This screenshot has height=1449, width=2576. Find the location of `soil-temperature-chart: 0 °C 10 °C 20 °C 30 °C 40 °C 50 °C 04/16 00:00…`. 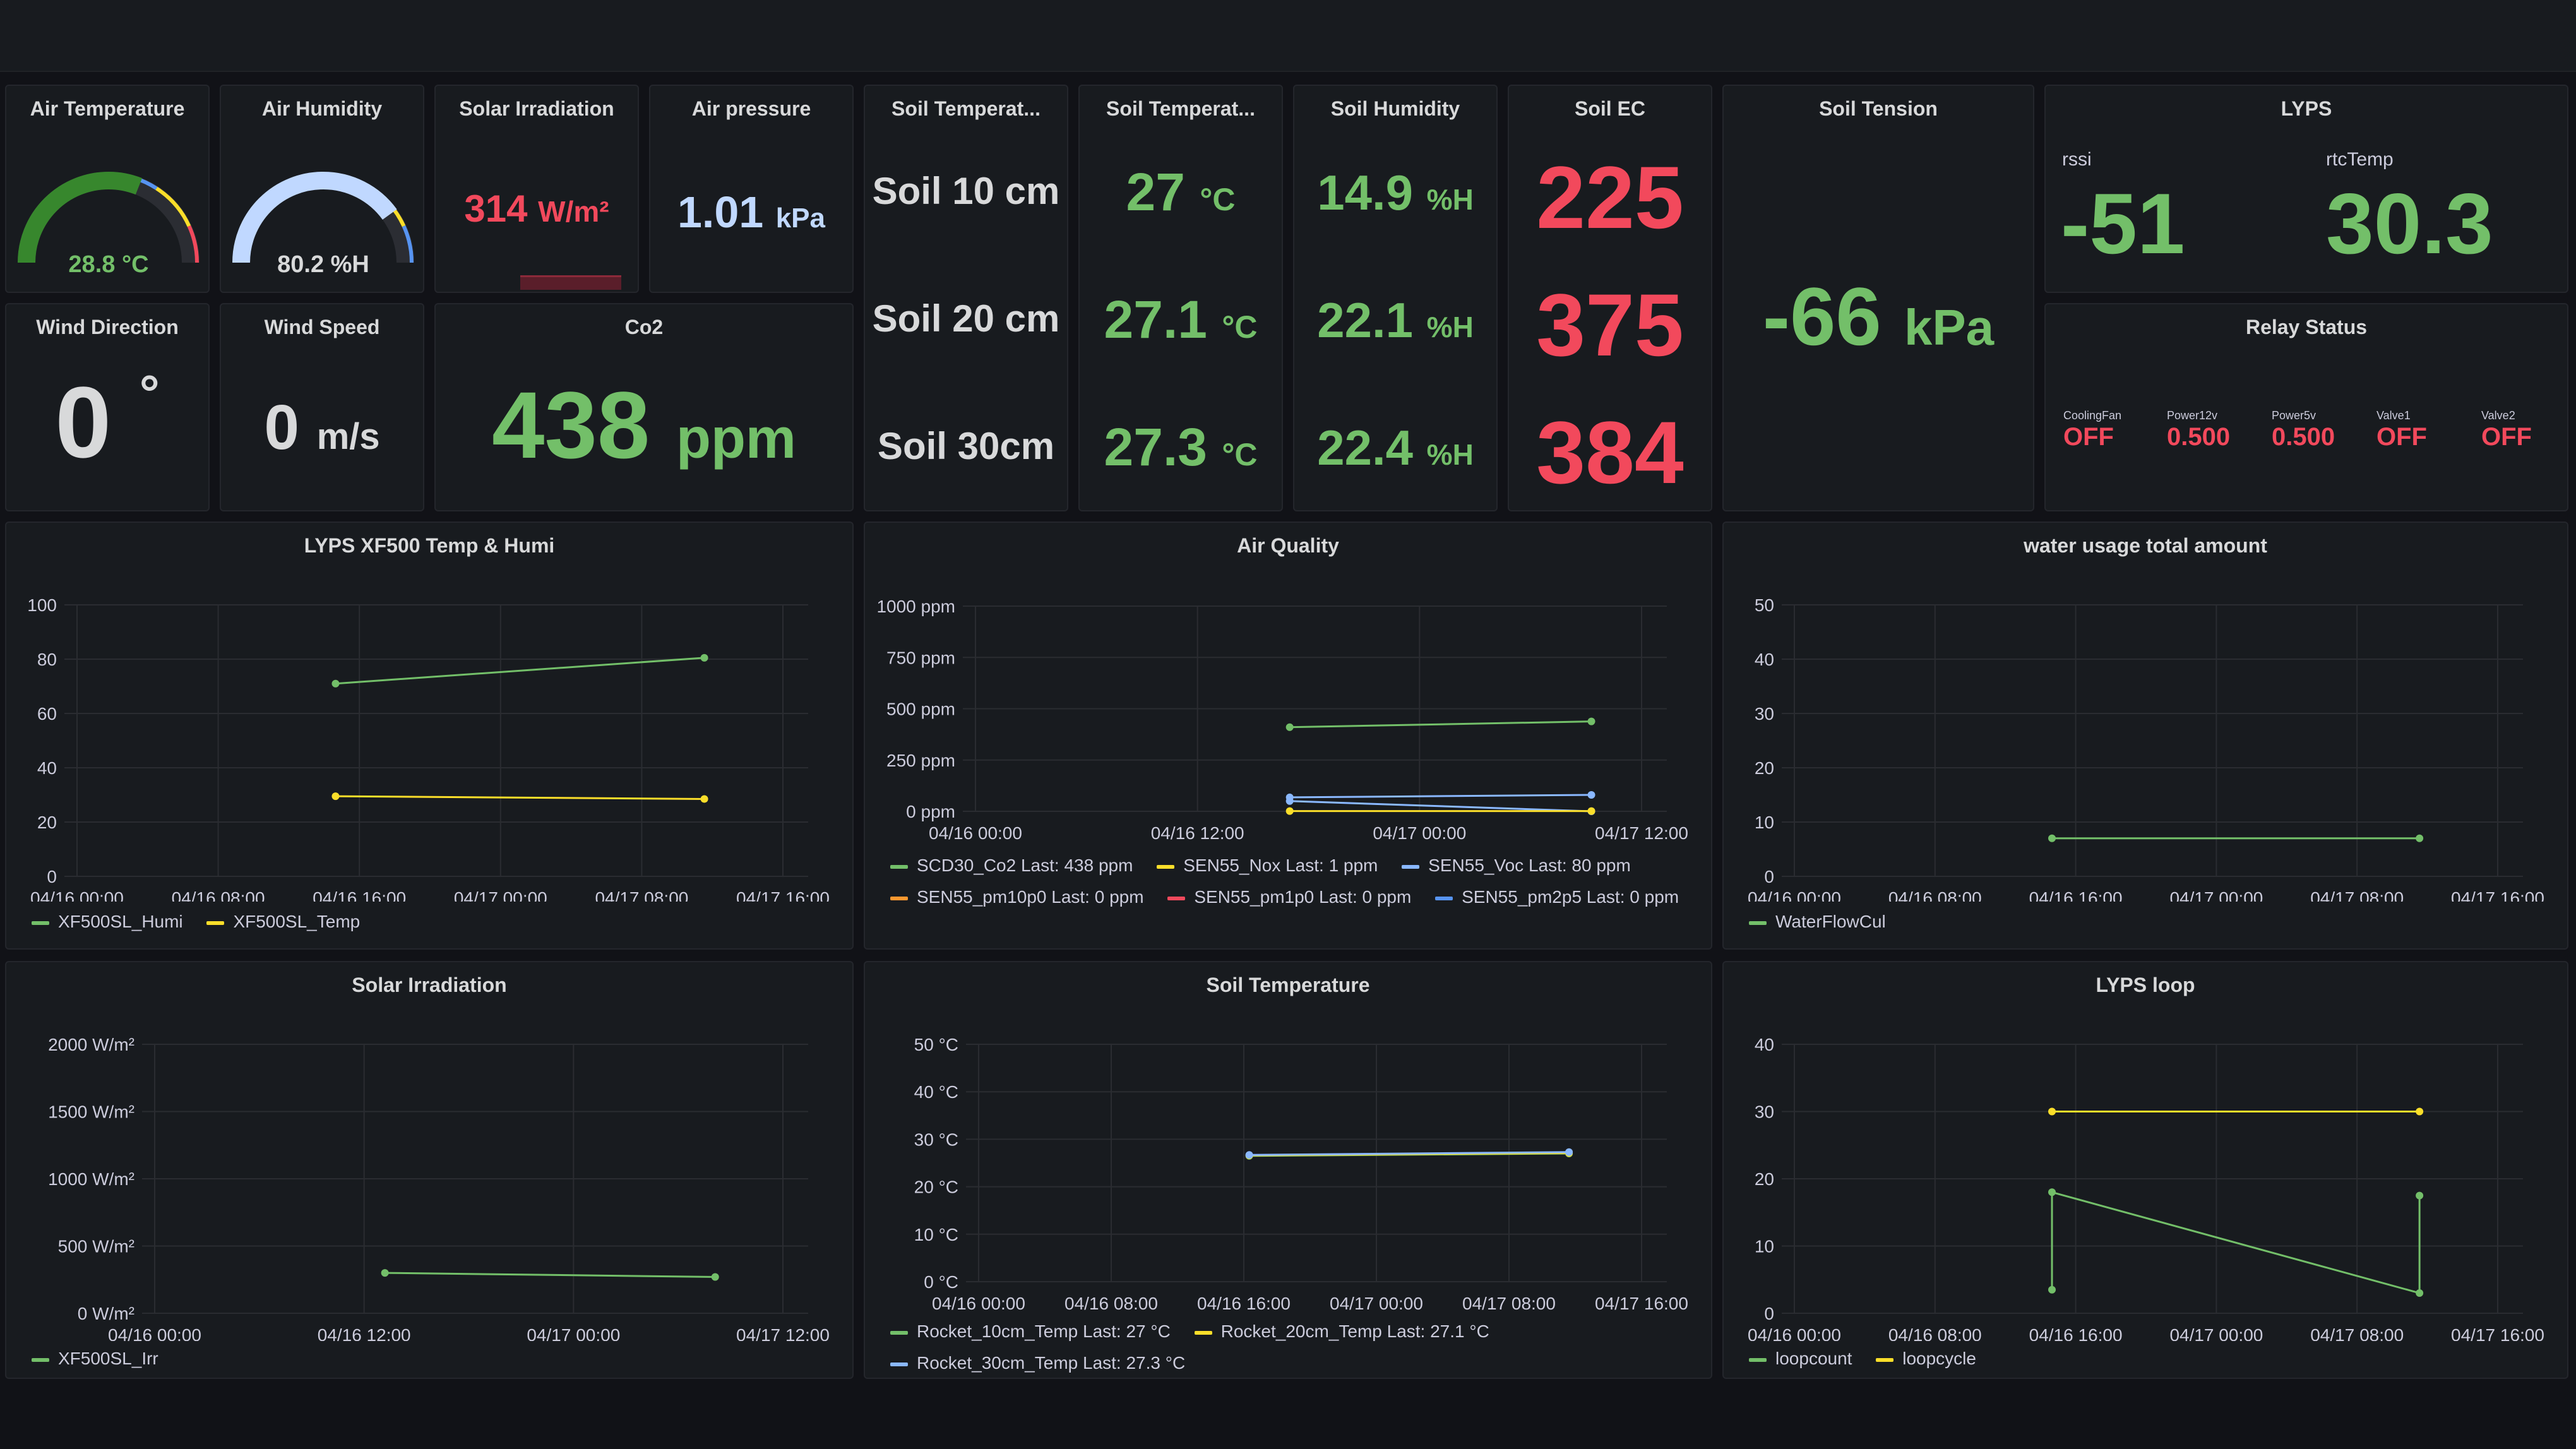

soil-temperature-chart: 0 °C 10 °C 20 °C 30 °C 40 °C 50 °C 04/16 00:00… is located at coordinates (1288, 1139).